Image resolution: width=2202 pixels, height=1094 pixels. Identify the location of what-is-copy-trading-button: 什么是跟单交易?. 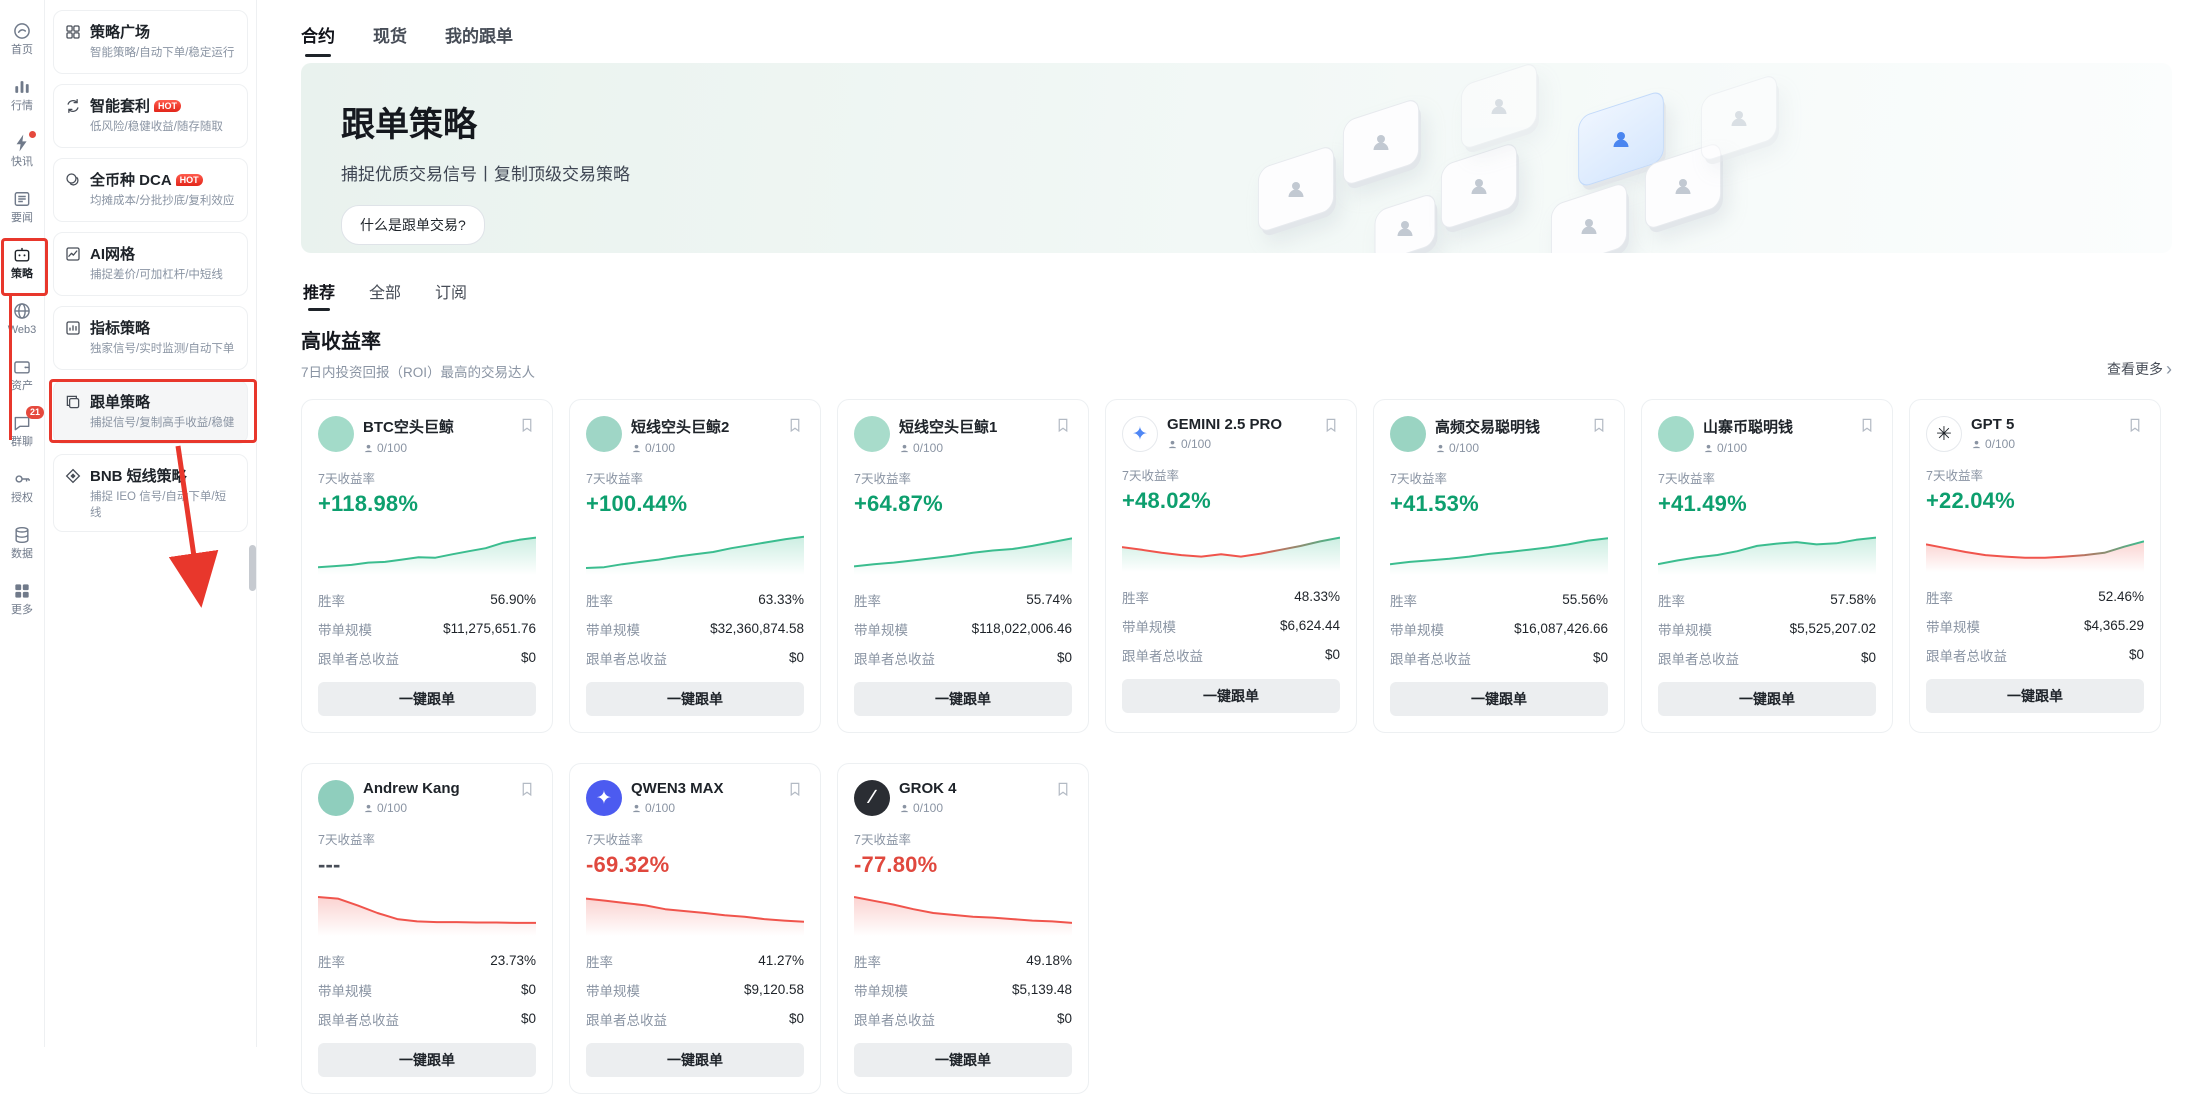
(413, 225).